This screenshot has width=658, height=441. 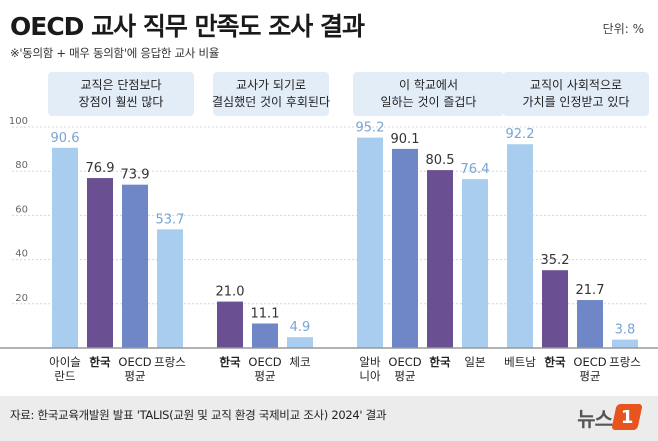 What do you see at coordinates (576, 85) in the screenshot?
I see `group-header-text: 교직이 사회적으로` at bounding box center [576, 85].